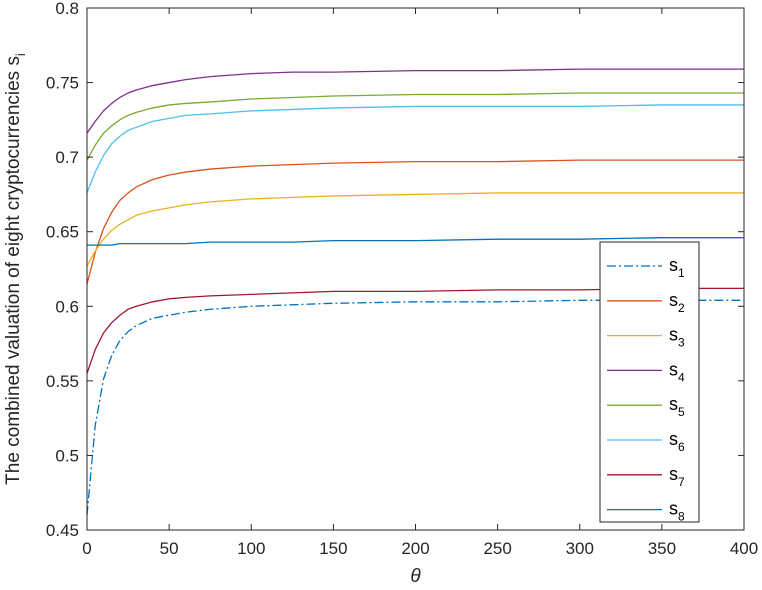  Describe the element at coordinates (67, 306) in the screenshot. I see `y-tick-label: 0.6` at that location.